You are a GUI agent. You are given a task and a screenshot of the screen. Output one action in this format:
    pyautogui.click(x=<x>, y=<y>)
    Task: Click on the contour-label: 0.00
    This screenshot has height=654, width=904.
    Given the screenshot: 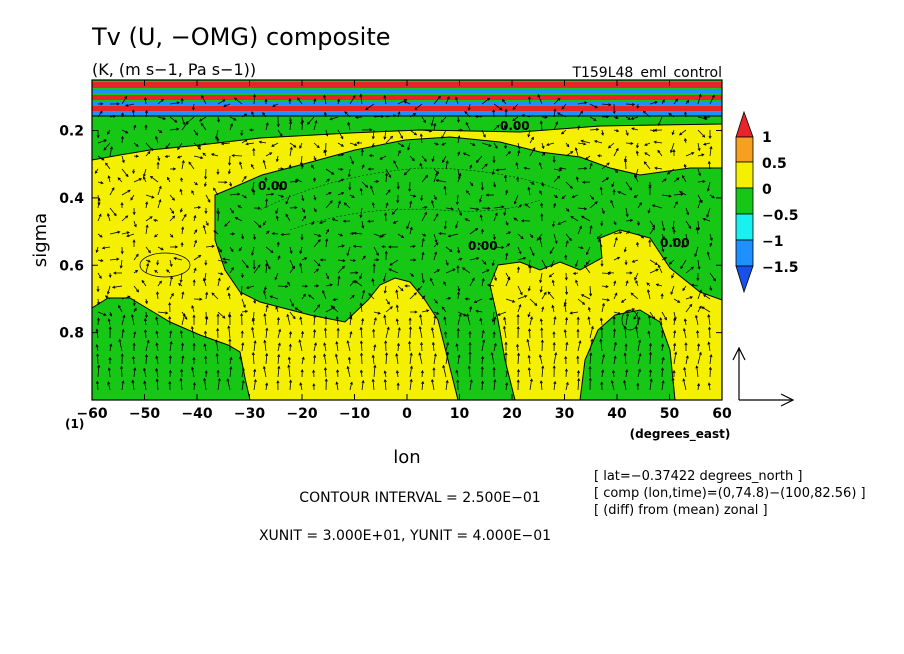 What is the action you would take?
    pyautogui.click(x=675, y=243)
    